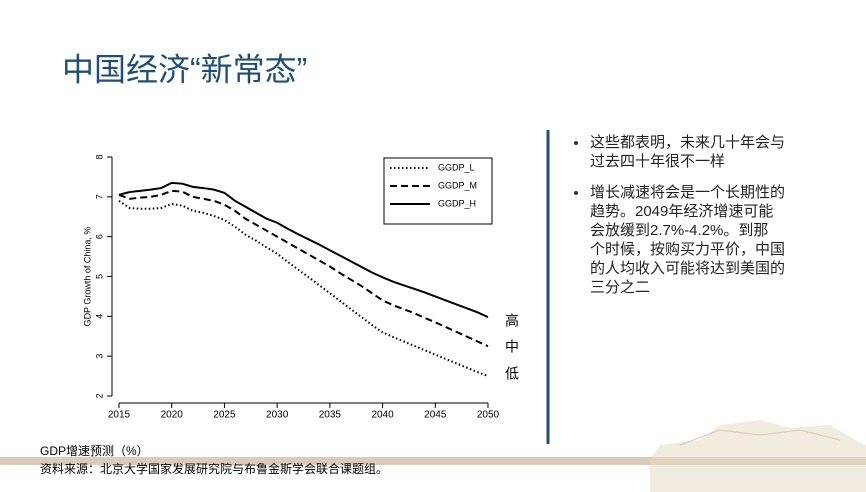 This screenshot has height=492, width=866. Describe the element at coordinates (620, 287) in the screenshot. I see `bullet-text: 三分之二` at that location.